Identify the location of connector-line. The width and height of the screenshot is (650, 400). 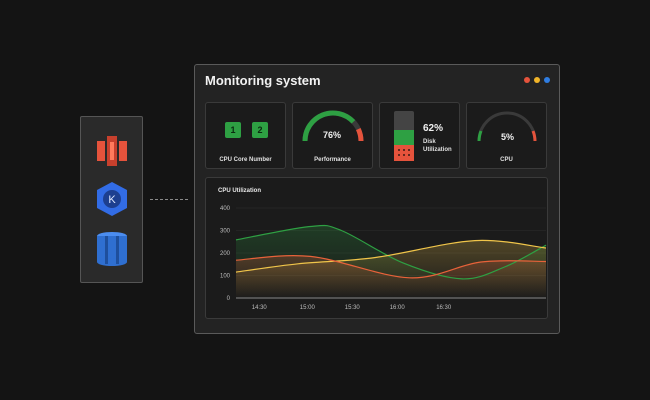
(169, 199).